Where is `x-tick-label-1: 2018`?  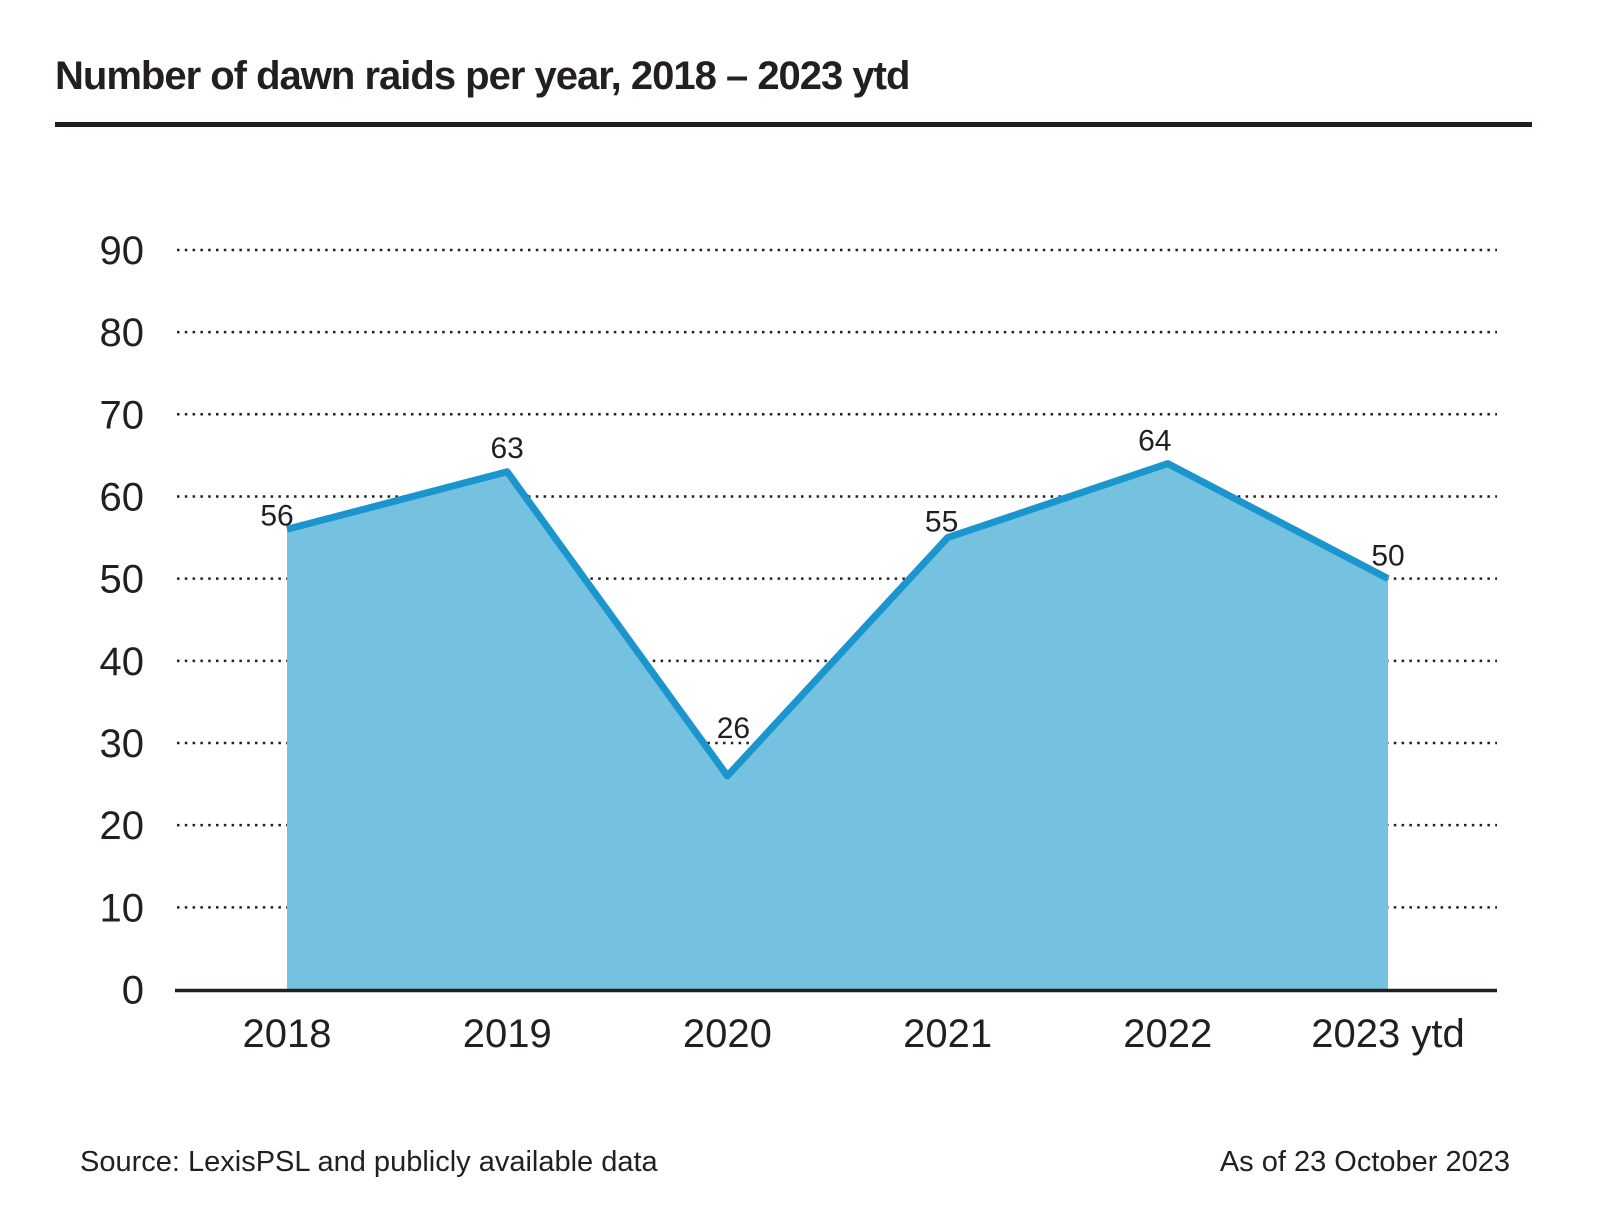 x-tick-label-1: 2018 is located at coordinates (287, 1034).